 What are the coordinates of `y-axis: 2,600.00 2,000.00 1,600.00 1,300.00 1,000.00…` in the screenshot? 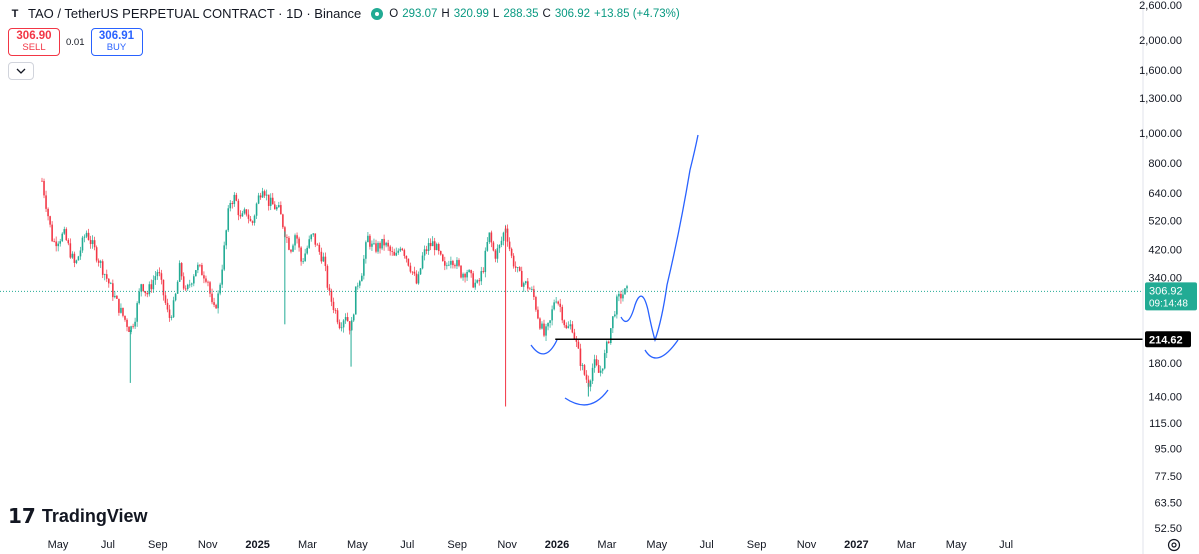 It's located at (1168, 277).